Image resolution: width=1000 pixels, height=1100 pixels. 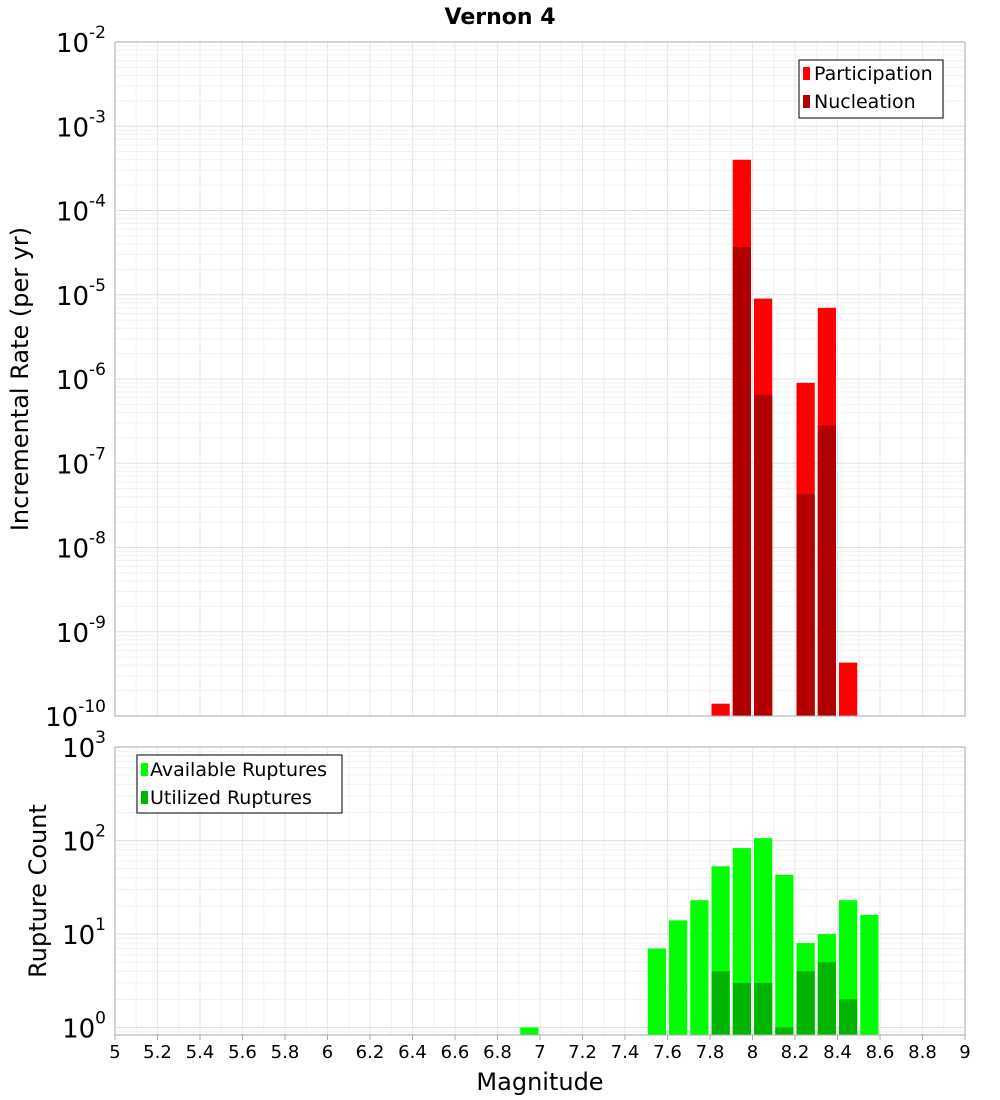 I want to click on y-tick-exponent: -9, so click(x=97, y=623).